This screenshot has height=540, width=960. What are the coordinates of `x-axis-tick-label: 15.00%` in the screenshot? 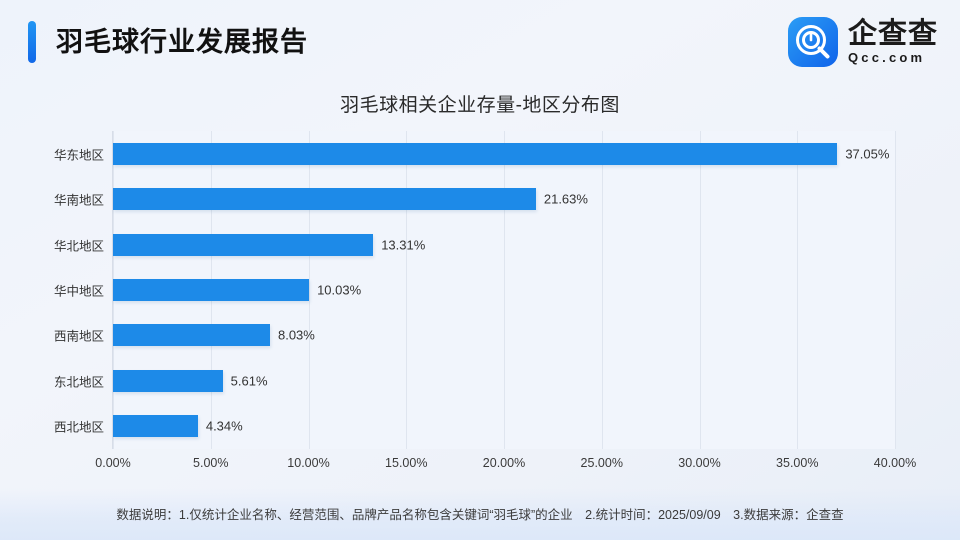 It's located at (406, 463).